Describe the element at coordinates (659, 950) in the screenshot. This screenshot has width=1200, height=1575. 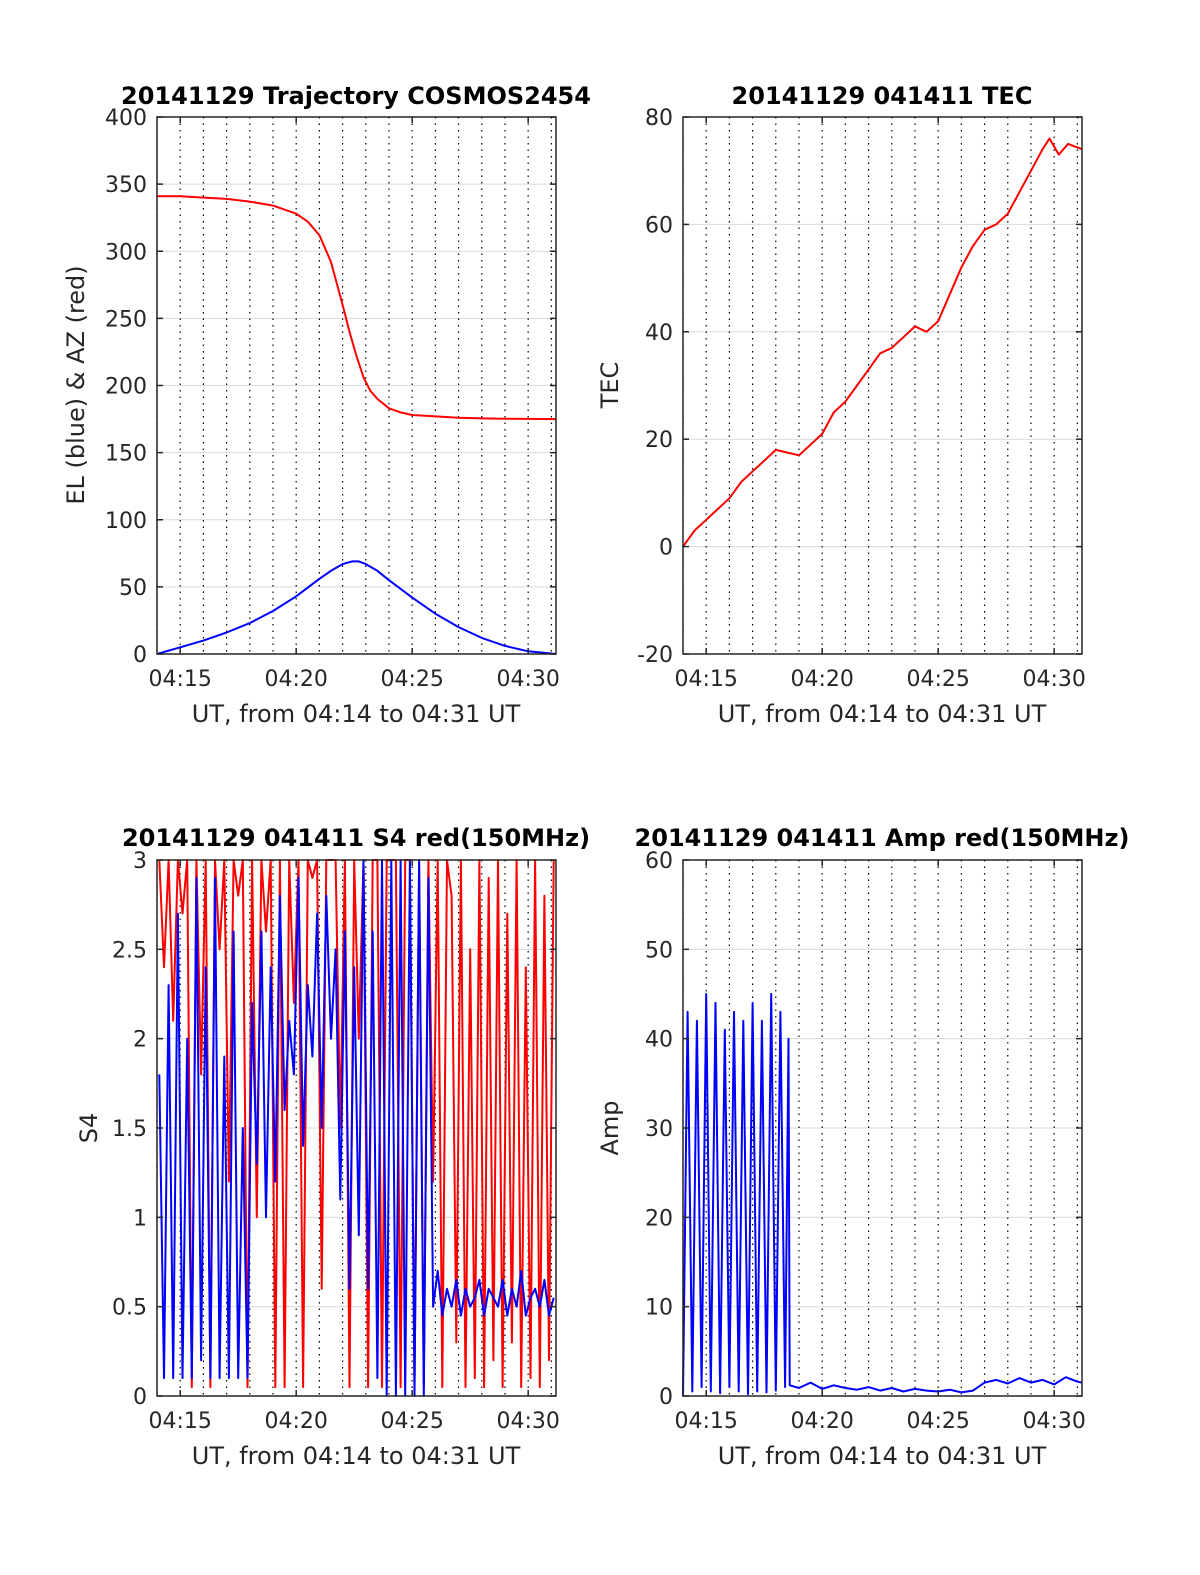
I see `amp-ytick-label-5: 50` at that location.